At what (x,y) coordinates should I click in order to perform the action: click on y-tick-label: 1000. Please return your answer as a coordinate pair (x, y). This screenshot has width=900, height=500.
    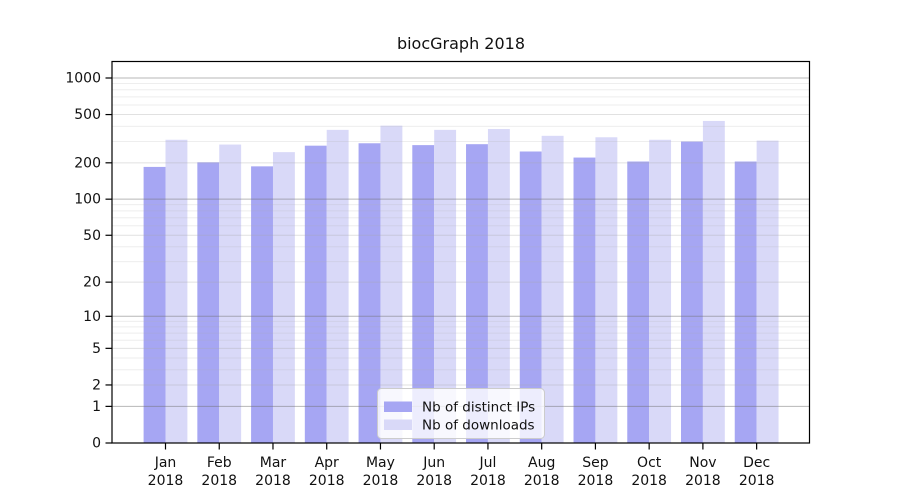
    Looking at the image, I should click on (83, 79).